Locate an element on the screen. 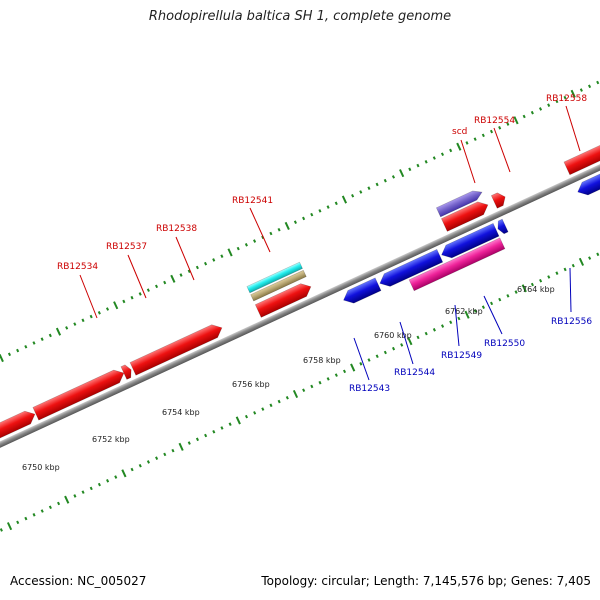 Image resolution: width=600 pixels, height=600 pixels. ruler-tick-label: 6762 kbp is located at coordinates (464, 311).